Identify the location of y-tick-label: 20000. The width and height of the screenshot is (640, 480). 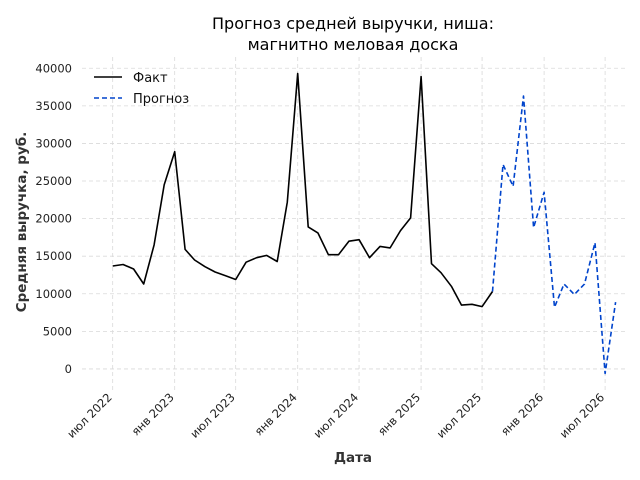
(53, 219).